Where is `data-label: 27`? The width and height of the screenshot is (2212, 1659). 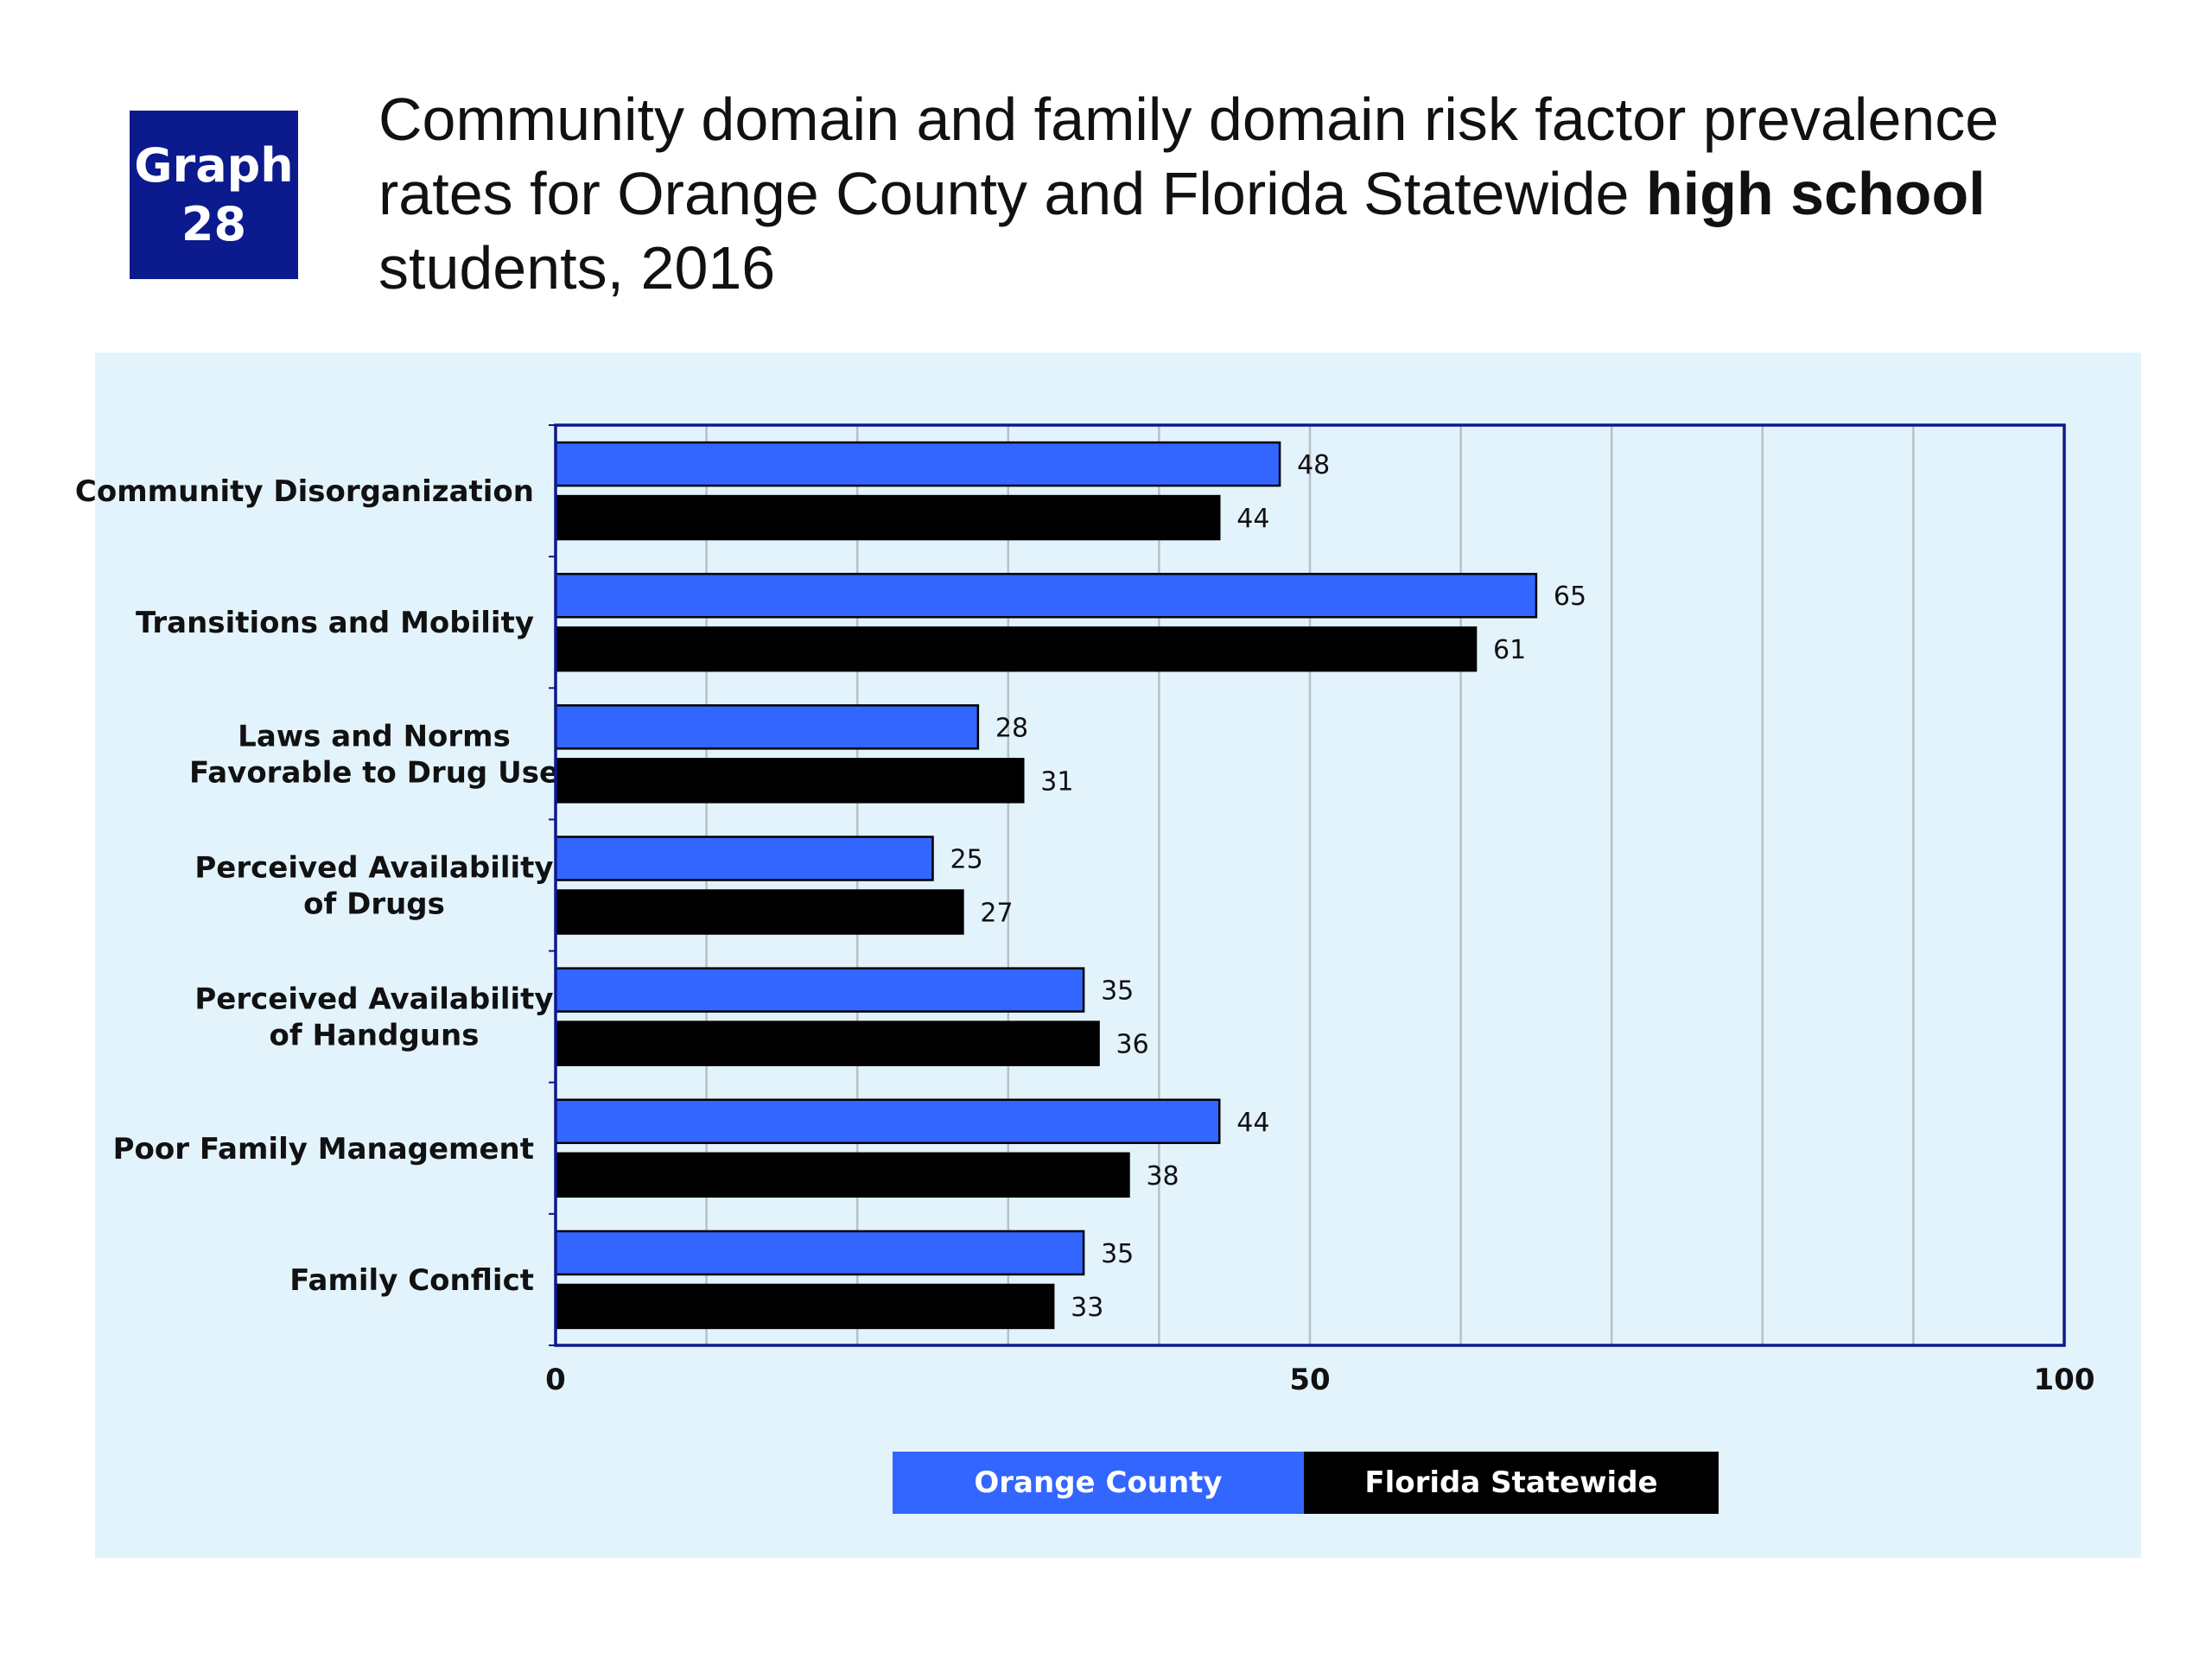
data-label: 27 is located at coordinates (996, 914).